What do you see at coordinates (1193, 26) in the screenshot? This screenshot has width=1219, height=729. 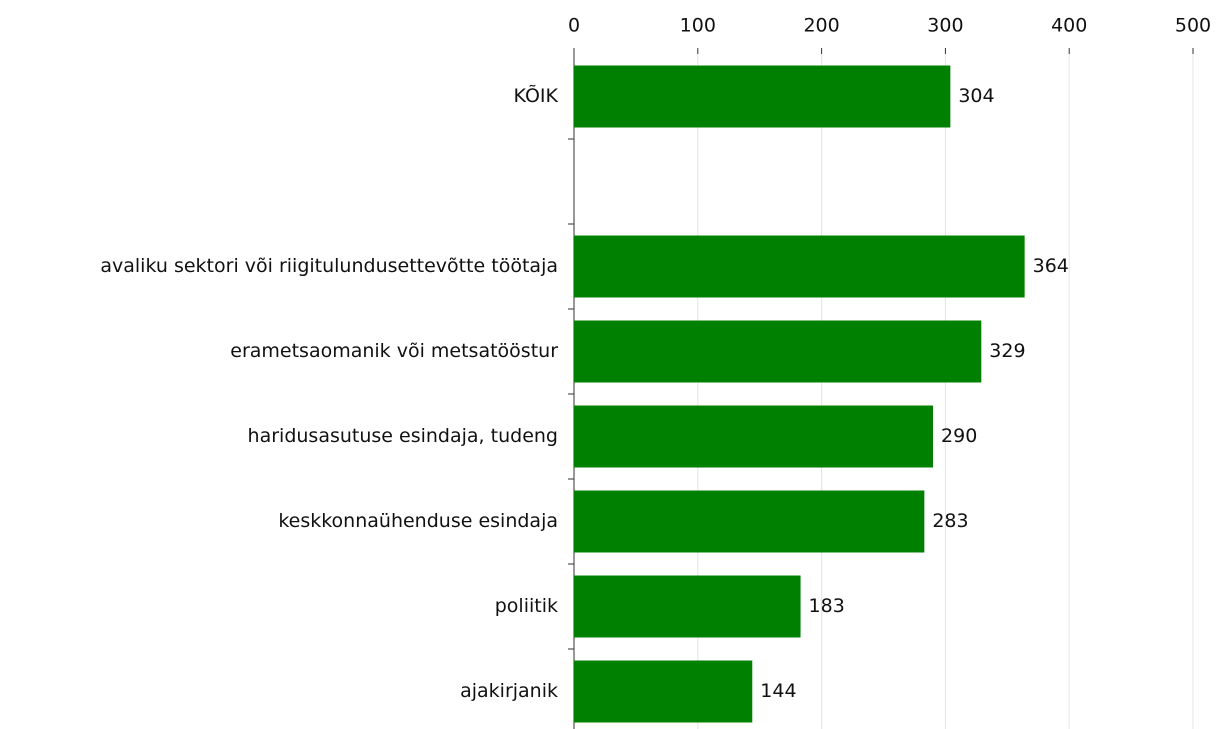 I see `x-tick-label: 500` at bounding box center [1193, 26].